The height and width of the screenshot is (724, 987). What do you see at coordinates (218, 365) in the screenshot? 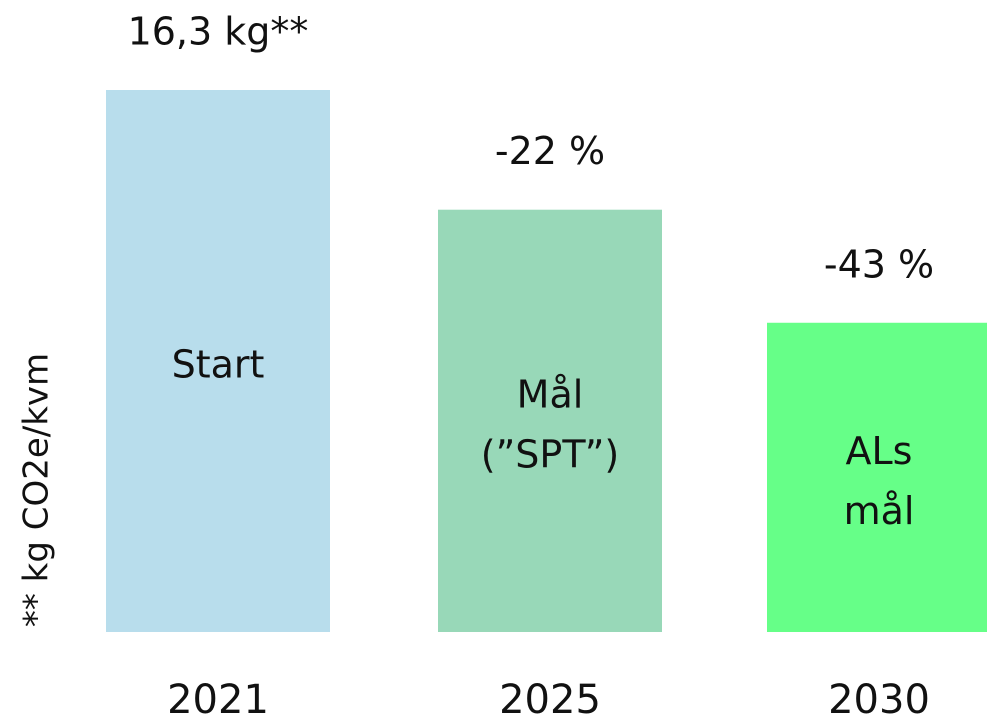
I see `bar-label: Start` at bounding box center [218, 365].